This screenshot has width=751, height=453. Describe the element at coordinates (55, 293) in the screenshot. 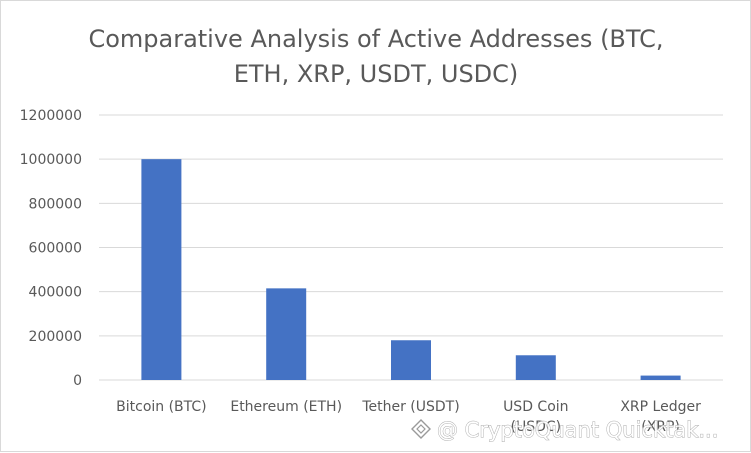

I see `y-tick-label: 400000` at that location.